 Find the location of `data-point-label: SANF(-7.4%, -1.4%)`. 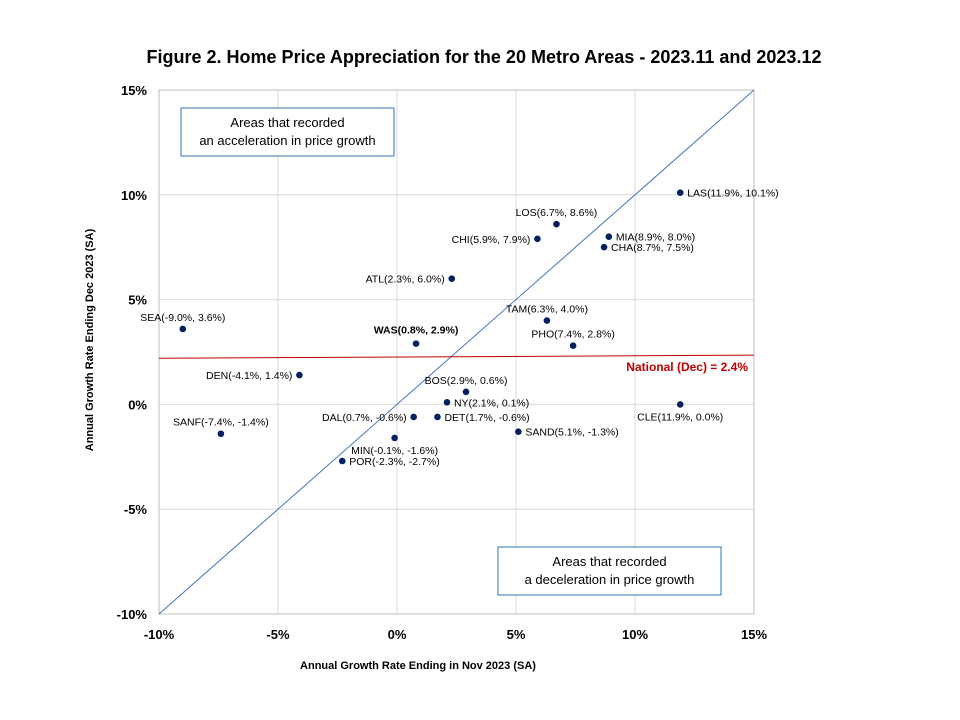

data-point-label: SANF(-7.4%, -1.4%) is located at coordinates (221, 423).